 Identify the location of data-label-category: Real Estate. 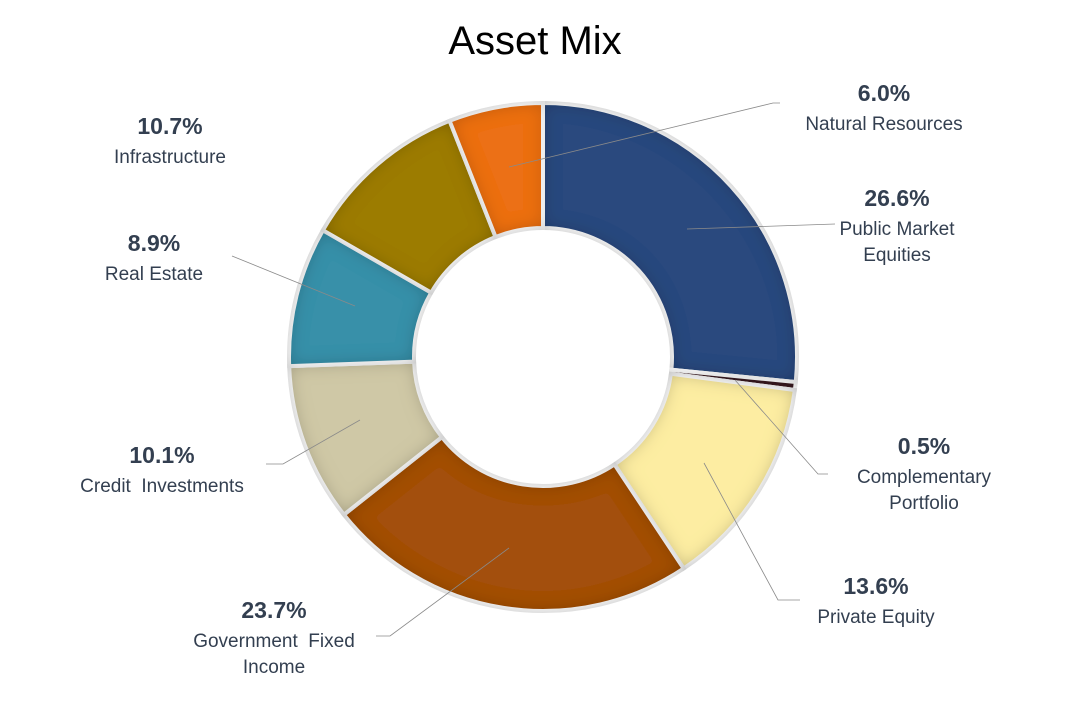
(154, 274).